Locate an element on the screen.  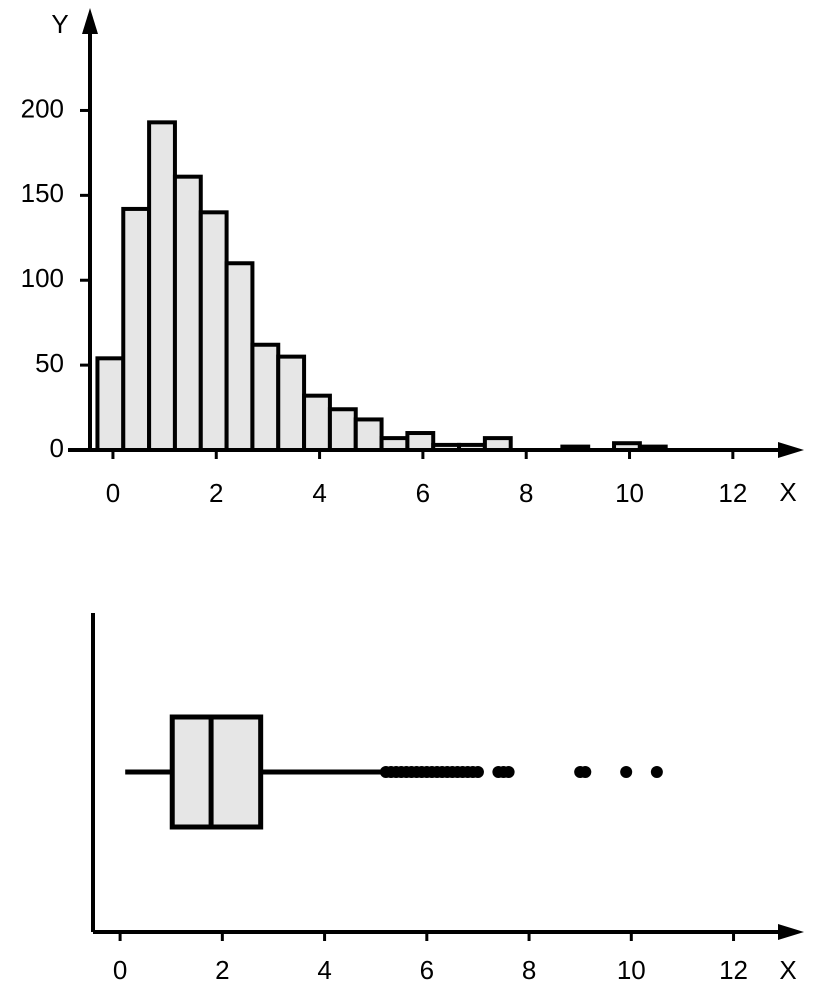
y-axis-arrow is located at coordinates (90, 21).